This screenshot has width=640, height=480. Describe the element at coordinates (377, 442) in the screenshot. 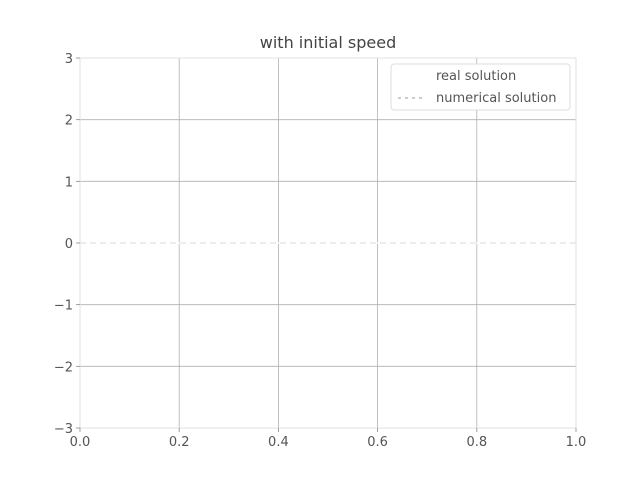

I see `x-tick-label: 0.6` at that location.